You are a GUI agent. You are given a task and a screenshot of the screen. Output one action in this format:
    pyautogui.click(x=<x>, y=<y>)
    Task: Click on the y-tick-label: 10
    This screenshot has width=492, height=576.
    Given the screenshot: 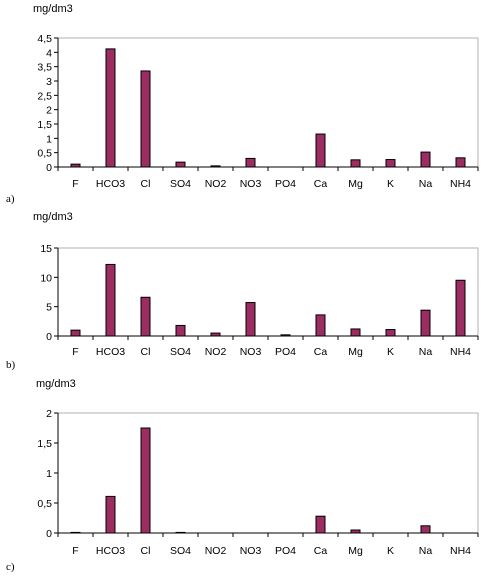 What is the action you would take?
    pyautogui.click(x=46, y=278)
    